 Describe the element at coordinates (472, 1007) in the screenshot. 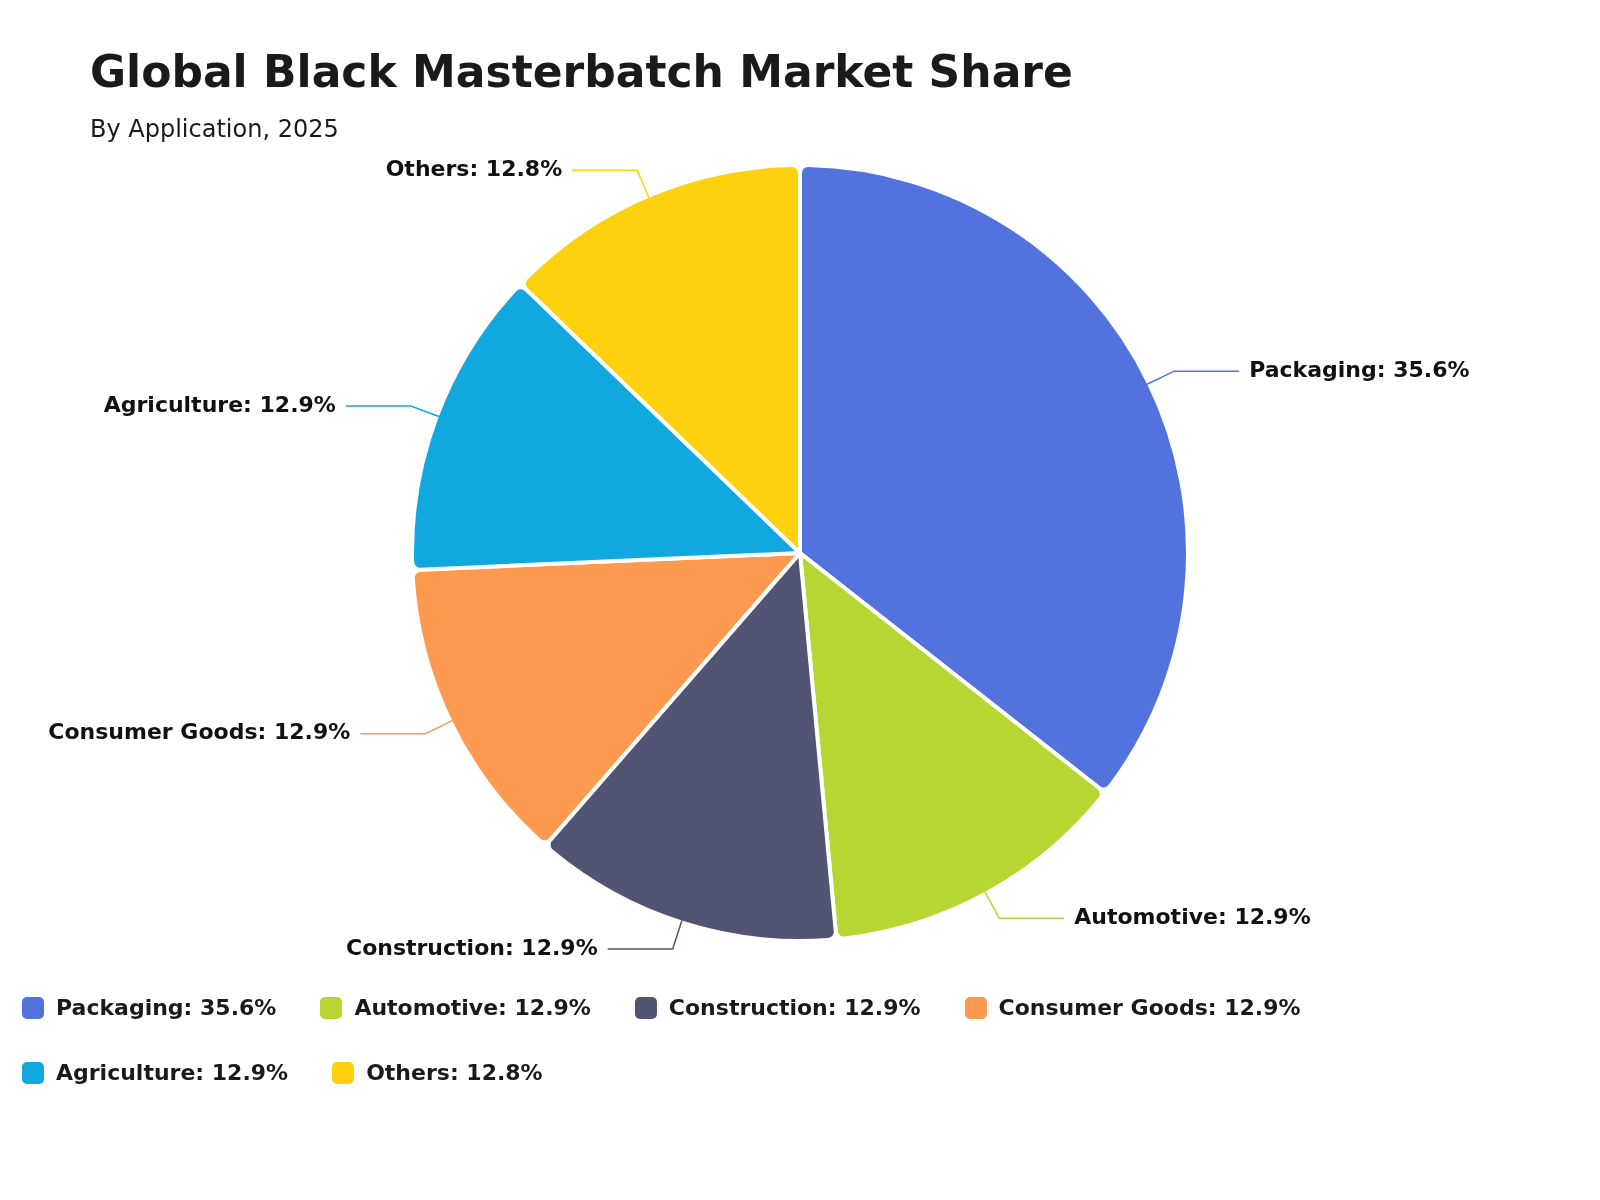

I see `legend-label: Automotive: 12.9%` at that location.